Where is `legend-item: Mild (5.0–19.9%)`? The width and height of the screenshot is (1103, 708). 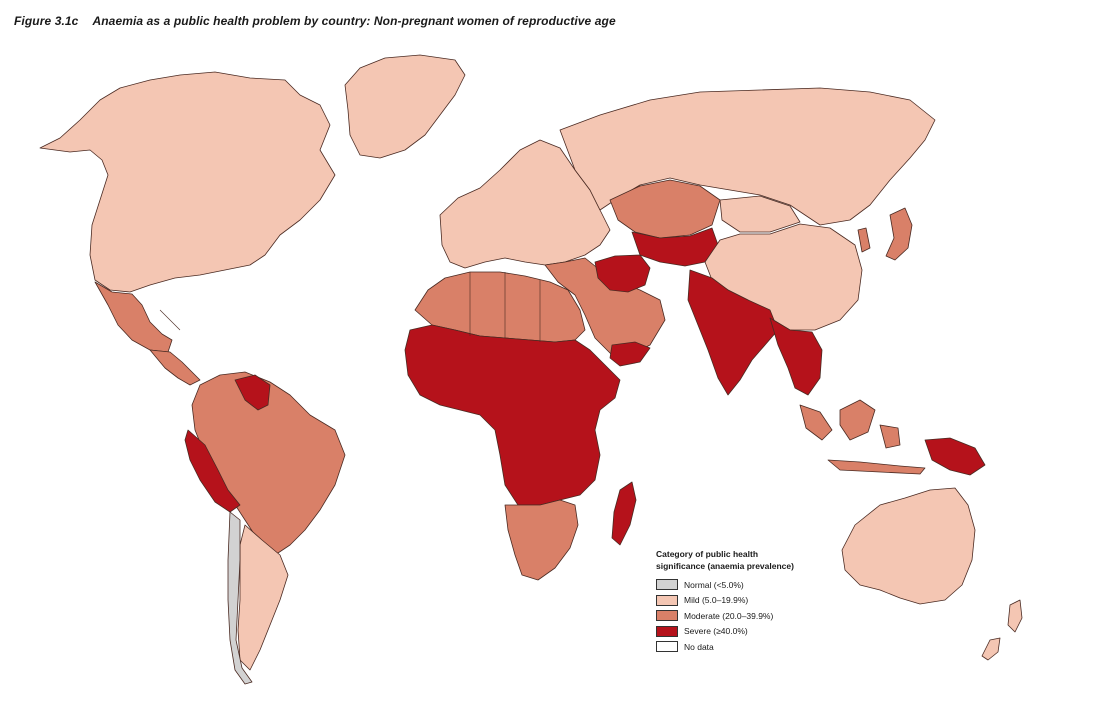
legend-item: Mild (5.0–19.9%) is located at coordinates (756, 601).